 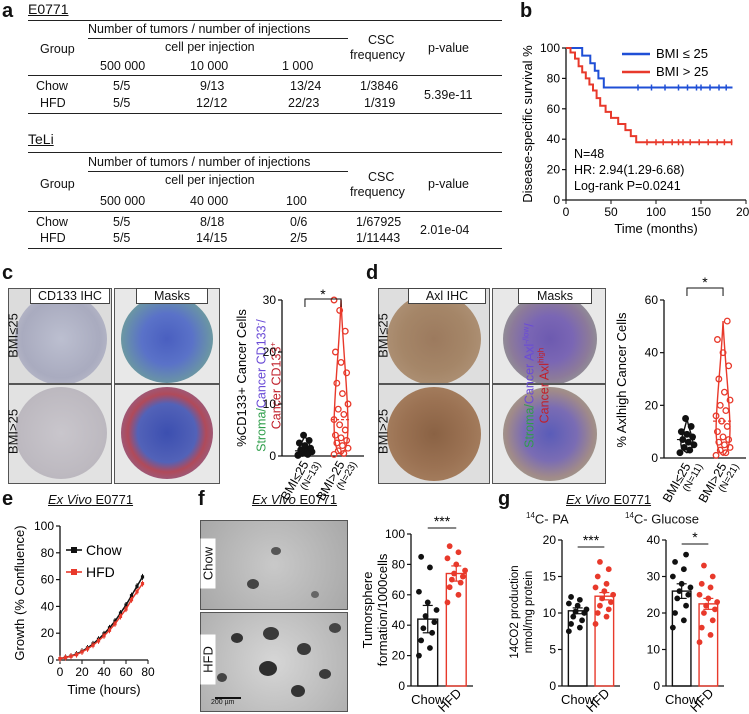 What do you see at coordinates (299, 222) in the screenshot?
I see `cell: 0/6` at bounding box center [299, 222].